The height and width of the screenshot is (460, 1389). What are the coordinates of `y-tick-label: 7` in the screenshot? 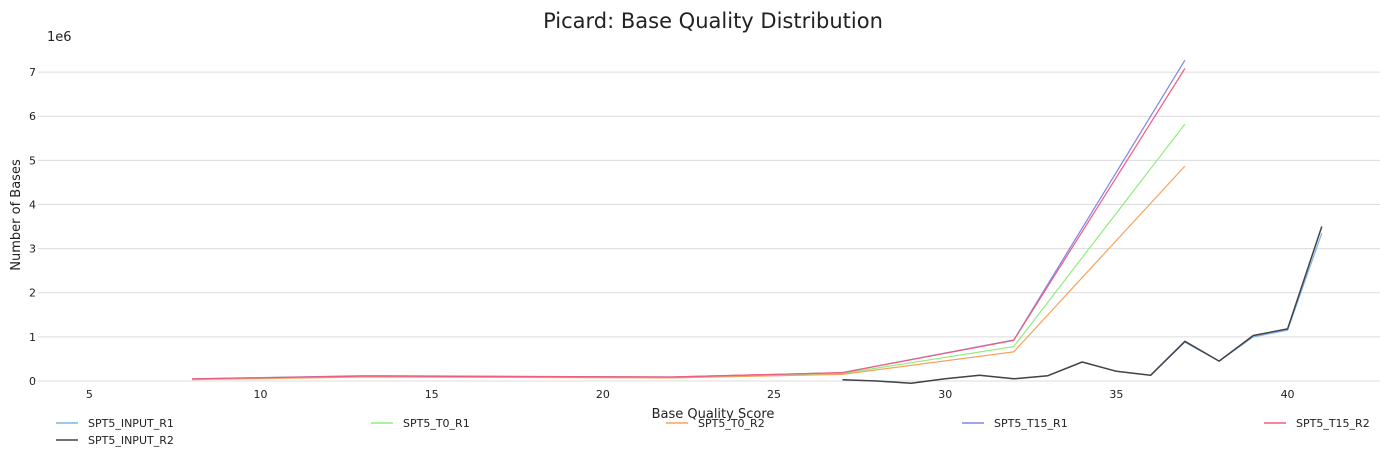 It's located at (32, 72).